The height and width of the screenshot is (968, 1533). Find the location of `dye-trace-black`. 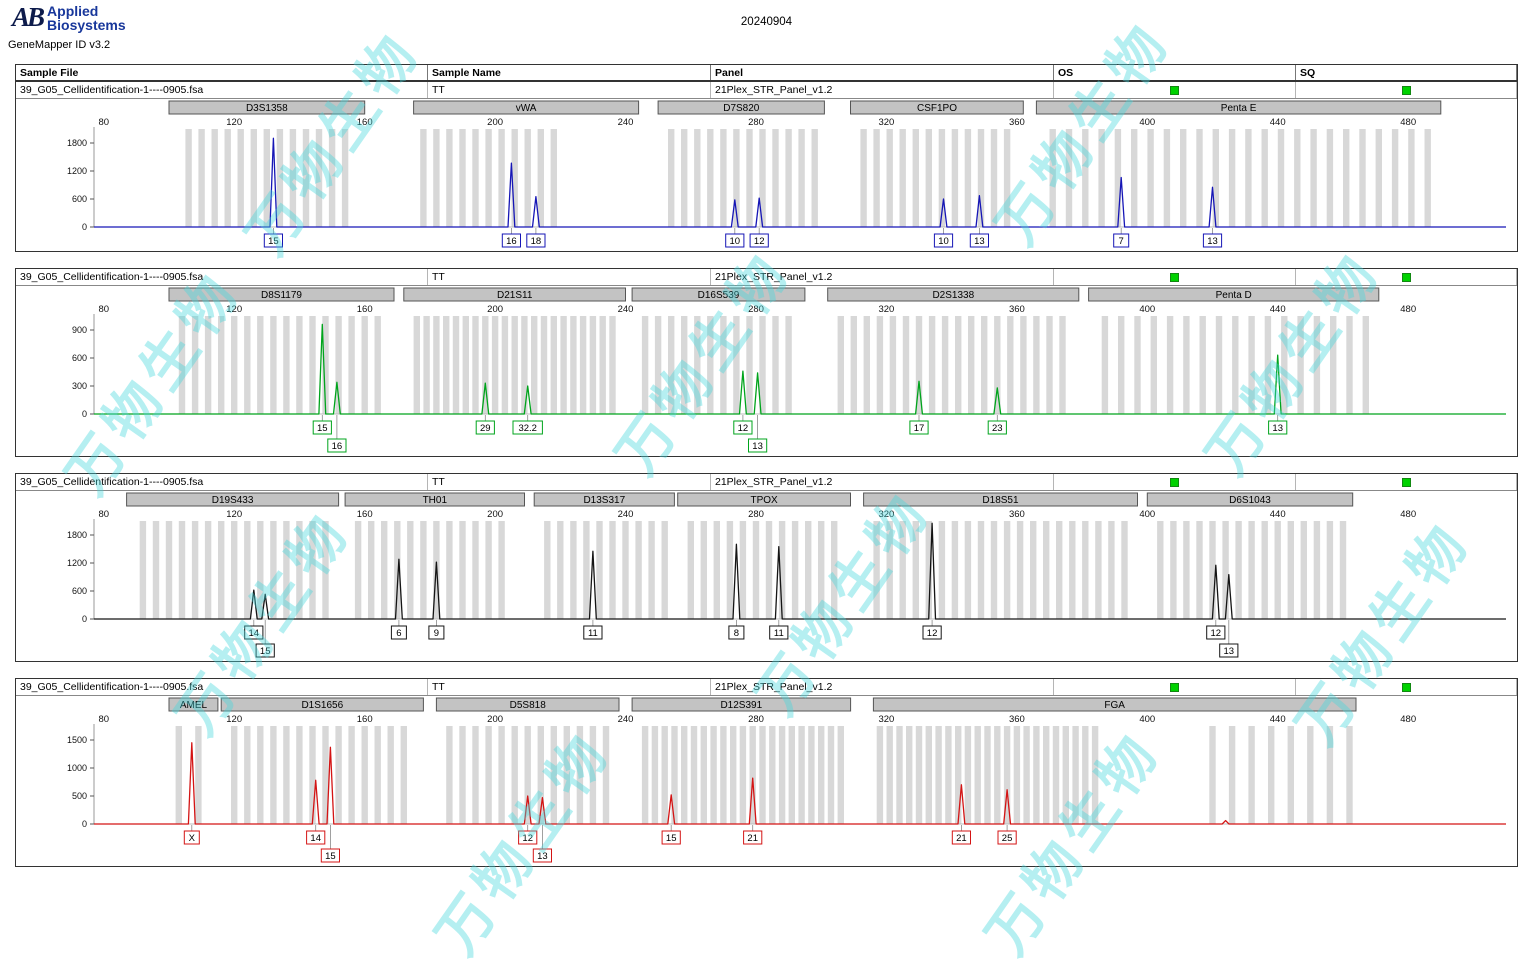

dye-trace-black is located at coordinates (800, 571).